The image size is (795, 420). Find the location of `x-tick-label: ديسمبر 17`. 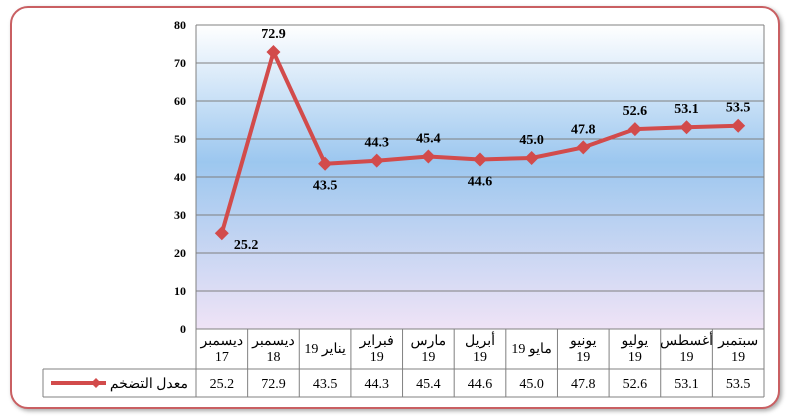

x-tick-label: ديسمبر 17 is located at coordinates (221, 349).